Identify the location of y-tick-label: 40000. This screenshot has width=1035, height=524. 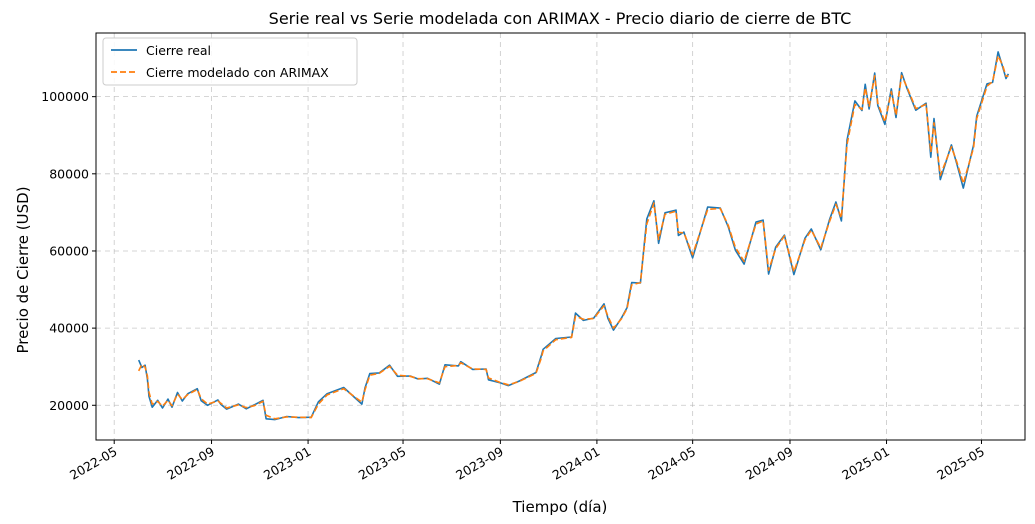
(69, 328).